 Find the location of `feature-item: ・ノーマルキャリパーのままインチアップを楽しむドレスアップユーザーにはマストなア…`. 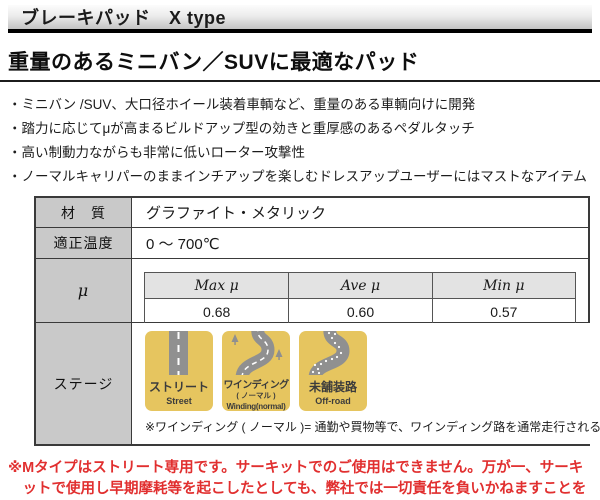

feature-item: ・ノーマルキャリパーのままインチアップを楽しむドレスアップユーザーにはマストなア… is located at coordinates (297, 176).